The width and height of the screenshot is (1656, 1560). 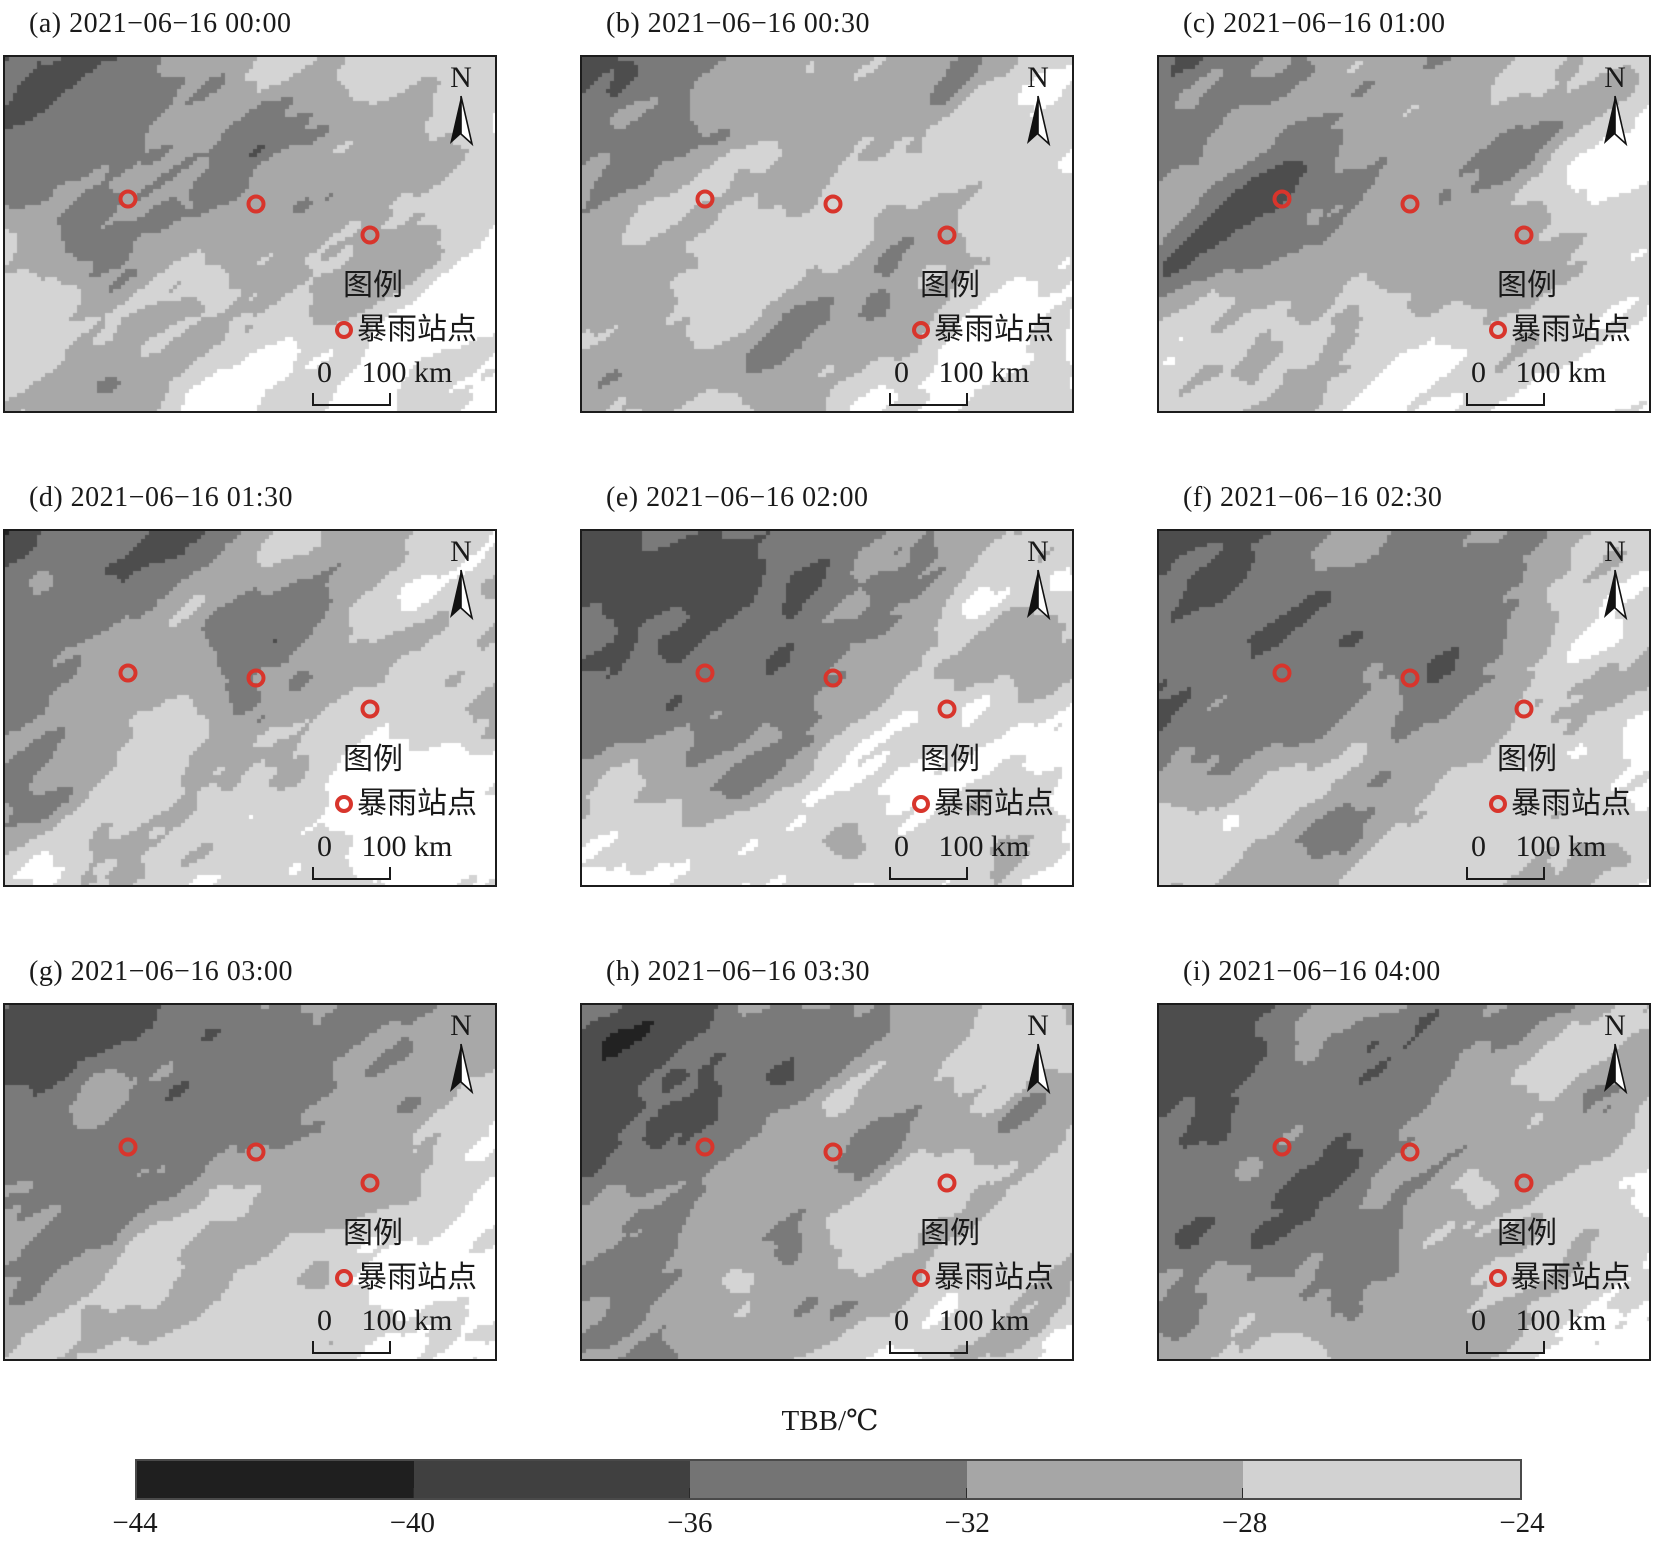 What do you see at coordinates (738, 23) in the screenshot?
I see `panel-title: (b) 2021−06−16 00:30` at bounding box center [738, 23].